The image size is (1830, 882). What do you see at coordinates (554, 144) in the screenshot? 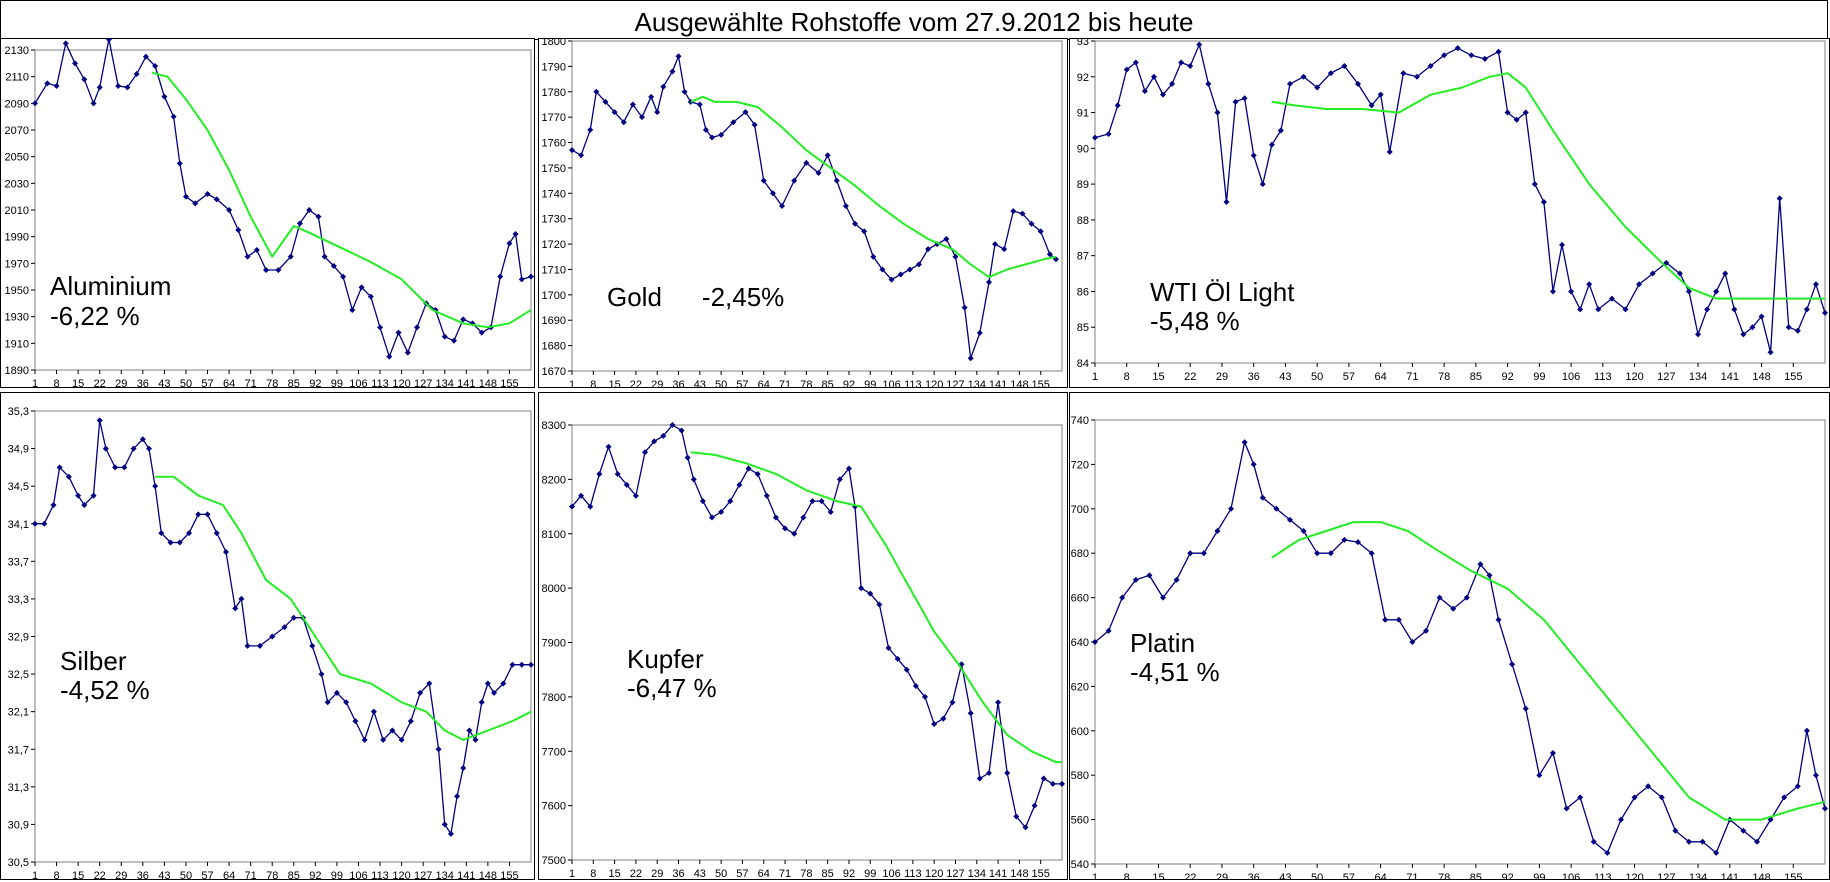
I see `y-tick-label: 1760` at bounding box center [554, 144].